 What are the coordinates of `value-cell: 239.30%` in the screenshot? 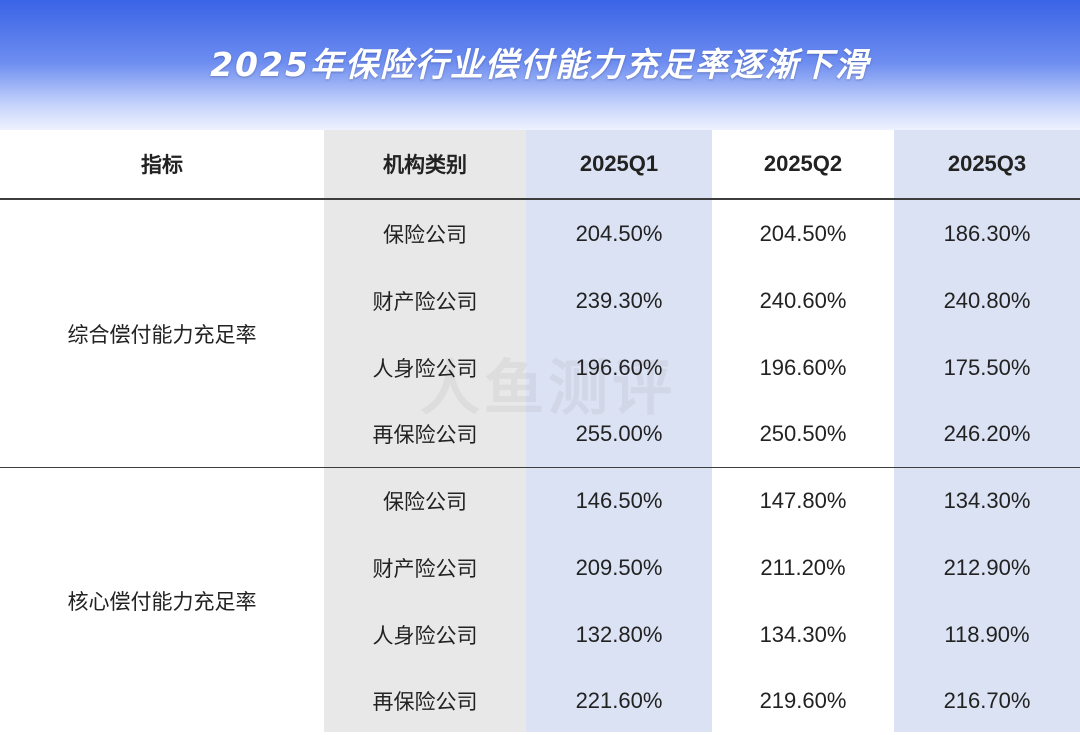 It's located at (619, 301).